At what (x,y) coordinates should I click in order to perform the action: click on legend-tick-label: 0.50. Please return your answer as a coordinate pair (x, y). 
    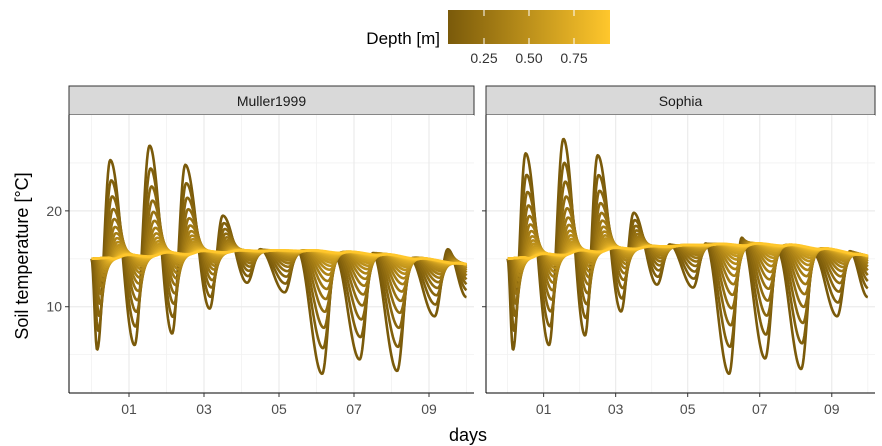
    Looking at the image, I should click on (528, 58).